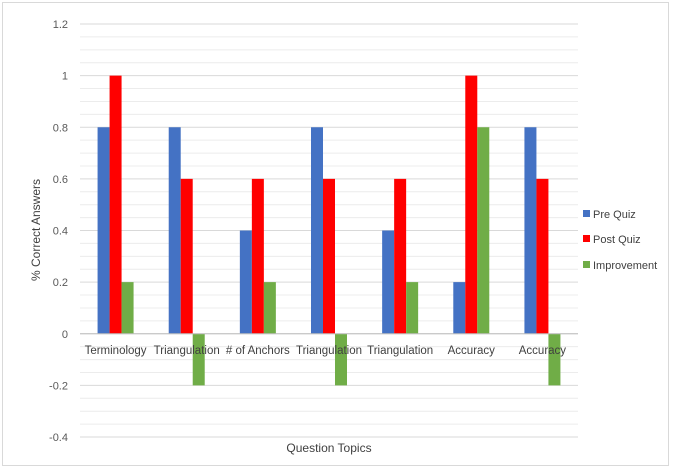  What do you see at coordinates (625, 266) in the screenshot?
I see `legend-label: Improvement` at bounding box center [625, 266].